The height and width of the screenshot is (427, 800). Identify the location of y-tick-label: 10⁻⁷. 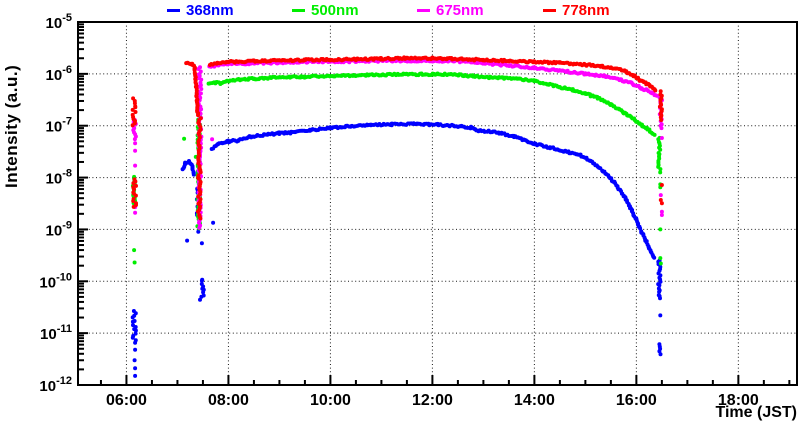
(59, 126).